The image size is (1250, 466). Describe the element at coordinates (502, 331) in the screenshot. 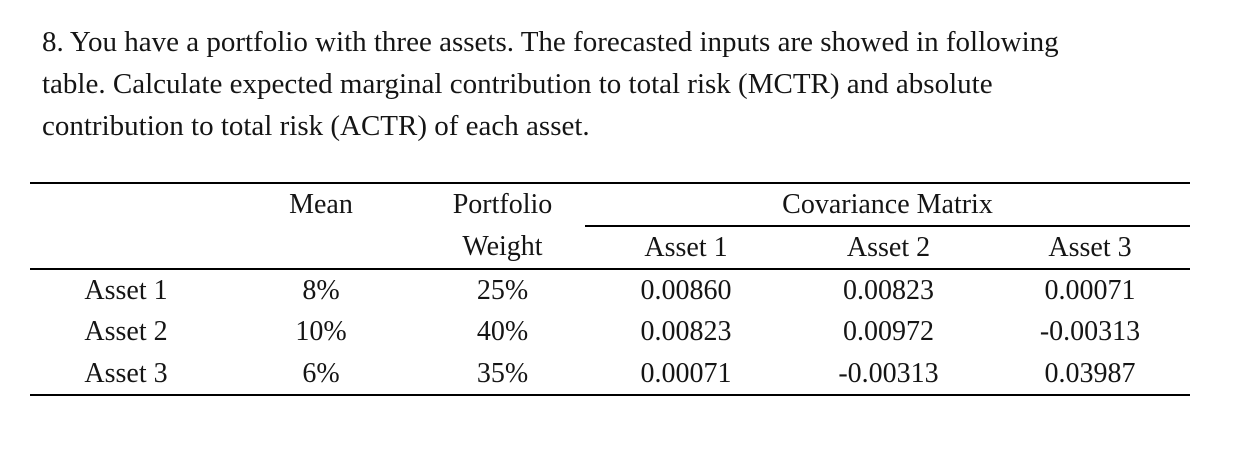

I see `cell-weight: 40%` at that location.